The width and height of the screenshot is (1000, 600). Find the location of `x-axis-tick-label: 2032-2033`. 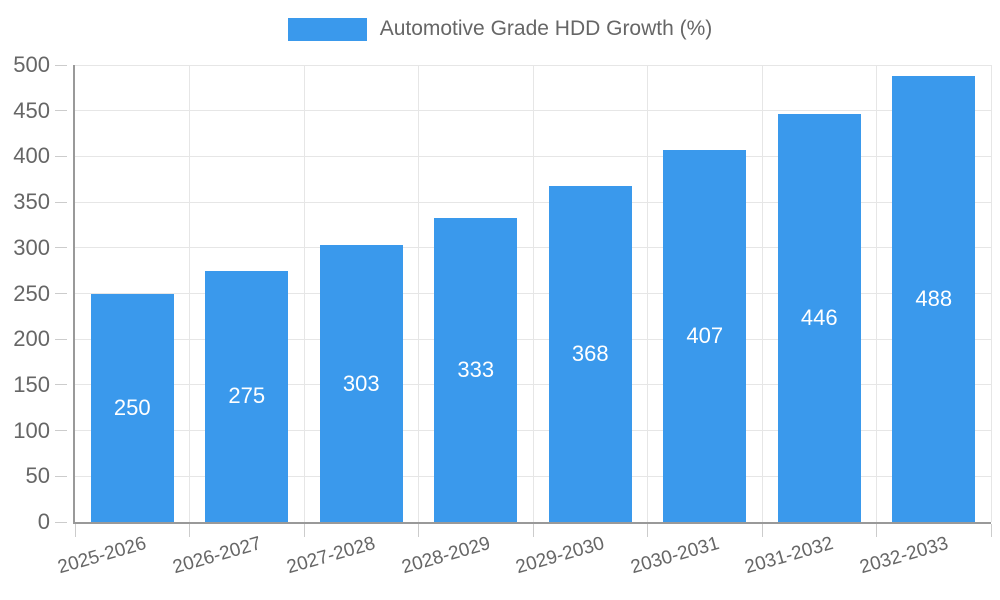

x-axis-tick-label: 2032-2033 is located at coordinates (904, 556).